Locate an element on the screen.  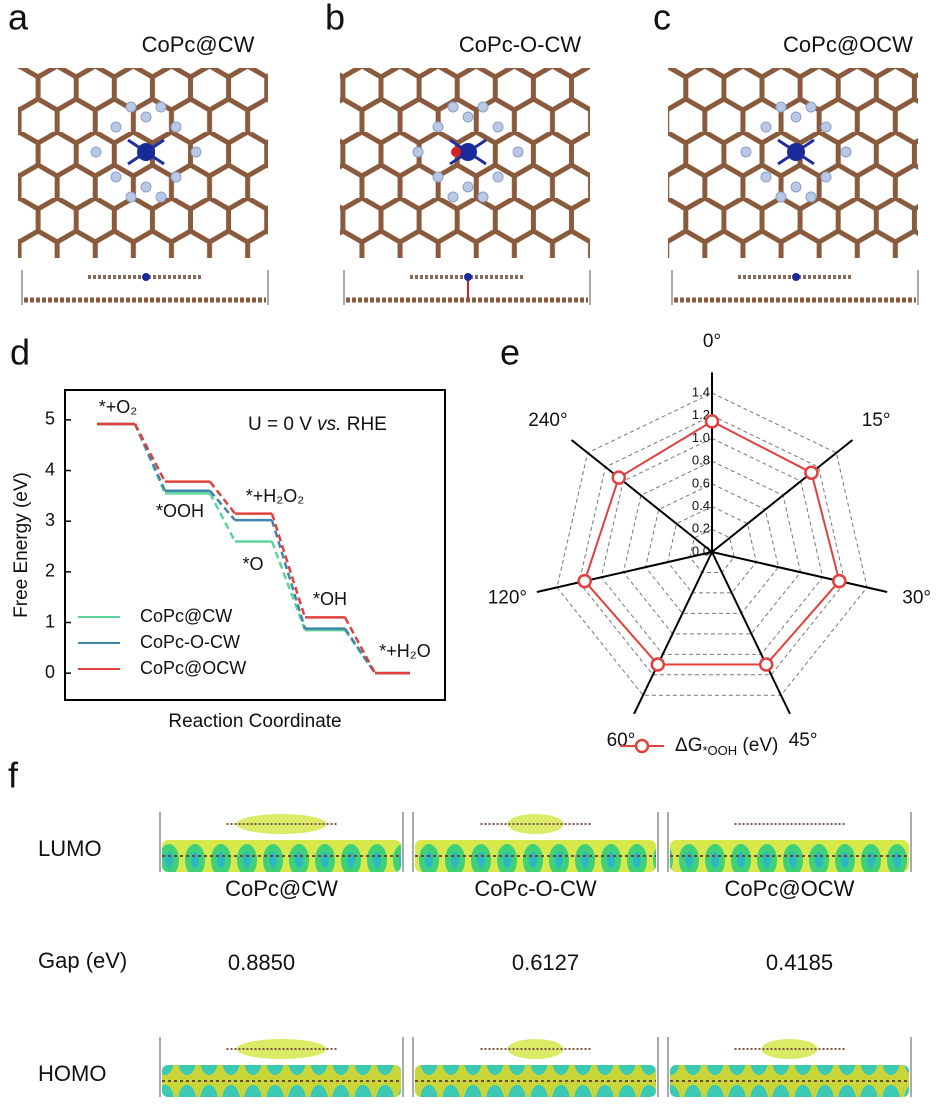
panel-letter: d is located at coordinates (20, 352).